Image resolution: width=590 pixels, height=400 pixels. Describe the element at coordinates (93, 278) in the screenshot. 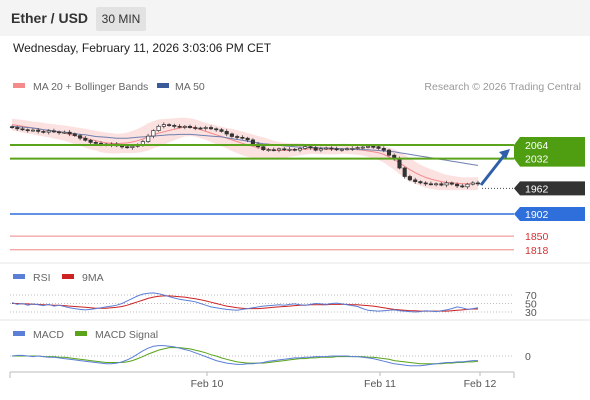

I see `legend-9ma-label: 9MA` at that location.